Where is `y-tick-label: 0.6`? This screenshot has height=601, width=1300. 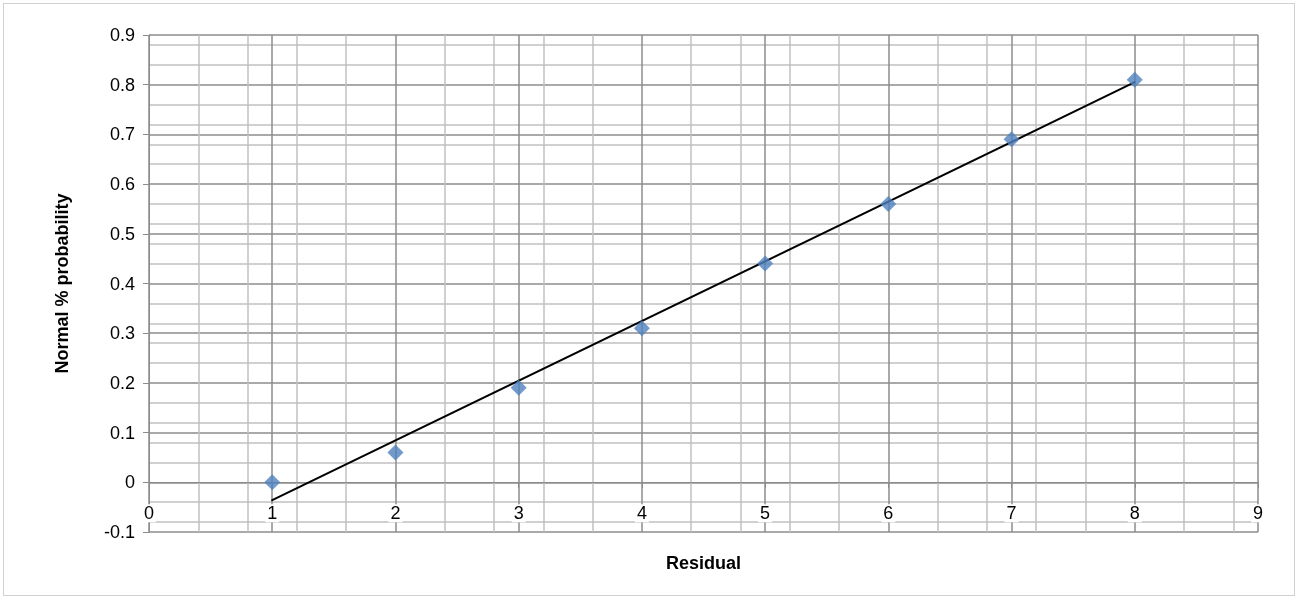 y-tick-label: 0.6 is located at coordinates (122, 184).